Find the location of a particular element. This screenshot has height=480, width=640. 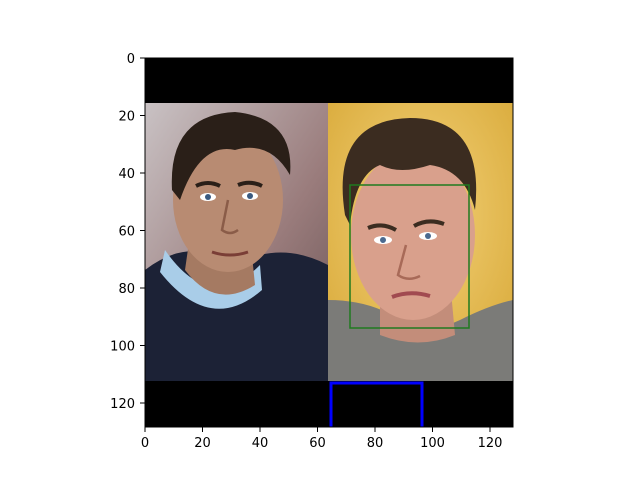

x-tick-label: 40 is located at coordinates (260, 443).